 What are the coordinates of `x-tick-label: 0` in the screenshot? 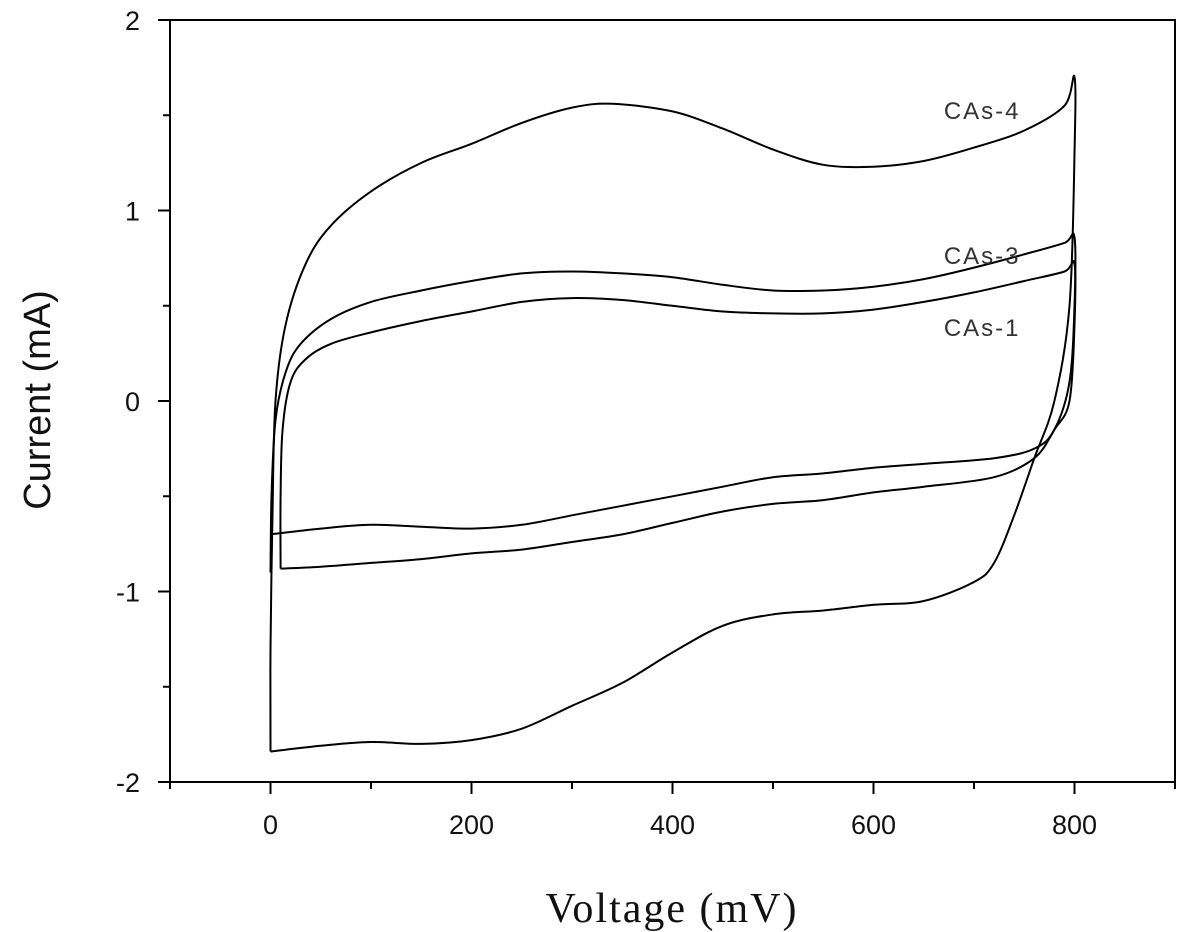 It's located at (270, 825).